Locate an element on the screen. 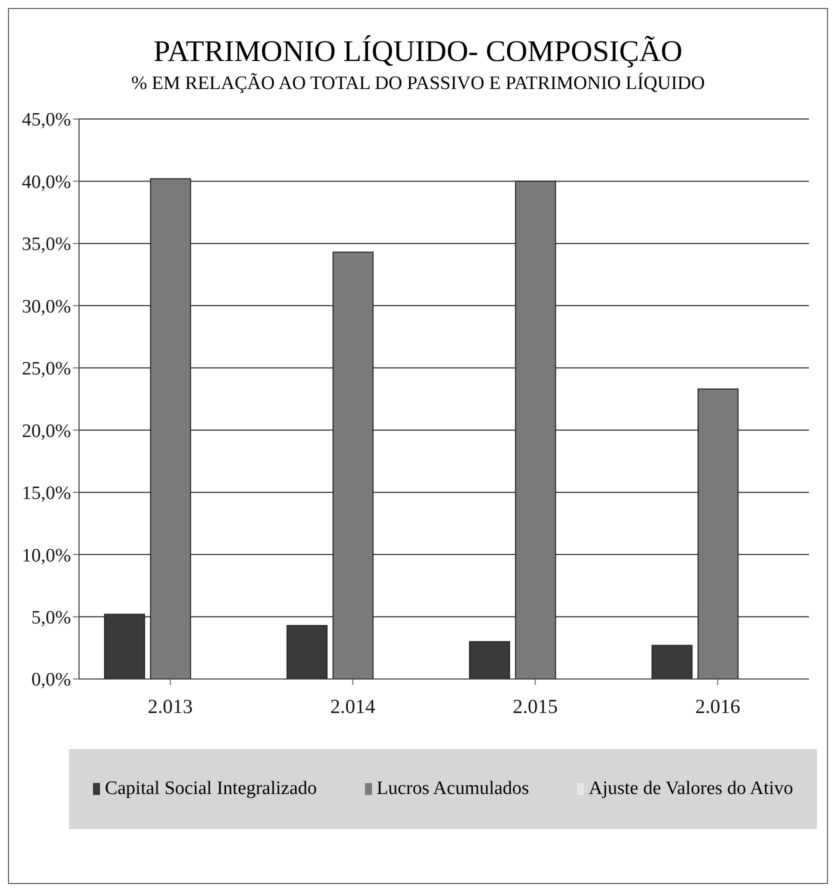 This screenshot has width=836, height=892. y-tick-label: 15,0% is located at coordinates (47, 493).